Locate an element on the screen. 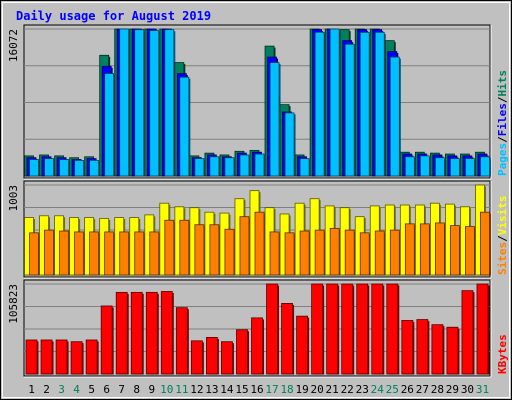 The width and height of the screenshot is (512, 405). y-max-label: 16072 is located at coordinates (13, 45).